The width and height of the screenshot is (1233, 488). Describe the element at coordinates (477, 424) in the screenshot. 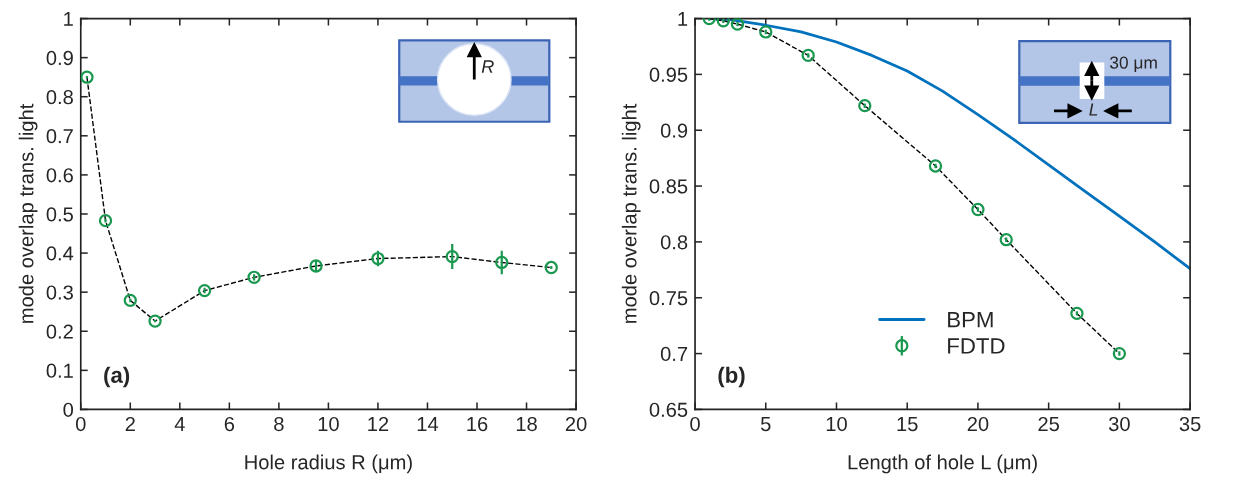

I see `x-tick-label: 16` at that location.